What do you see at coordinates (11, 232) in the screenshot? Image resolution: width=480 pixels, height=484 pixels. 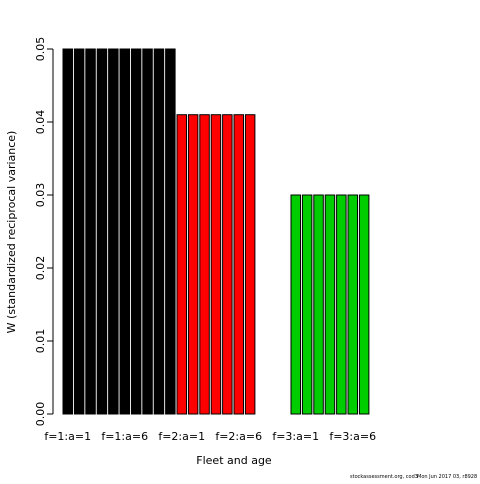 I see `y-axis-label: W (standardized reciprocal variance)` at bounding box center [11, 232].